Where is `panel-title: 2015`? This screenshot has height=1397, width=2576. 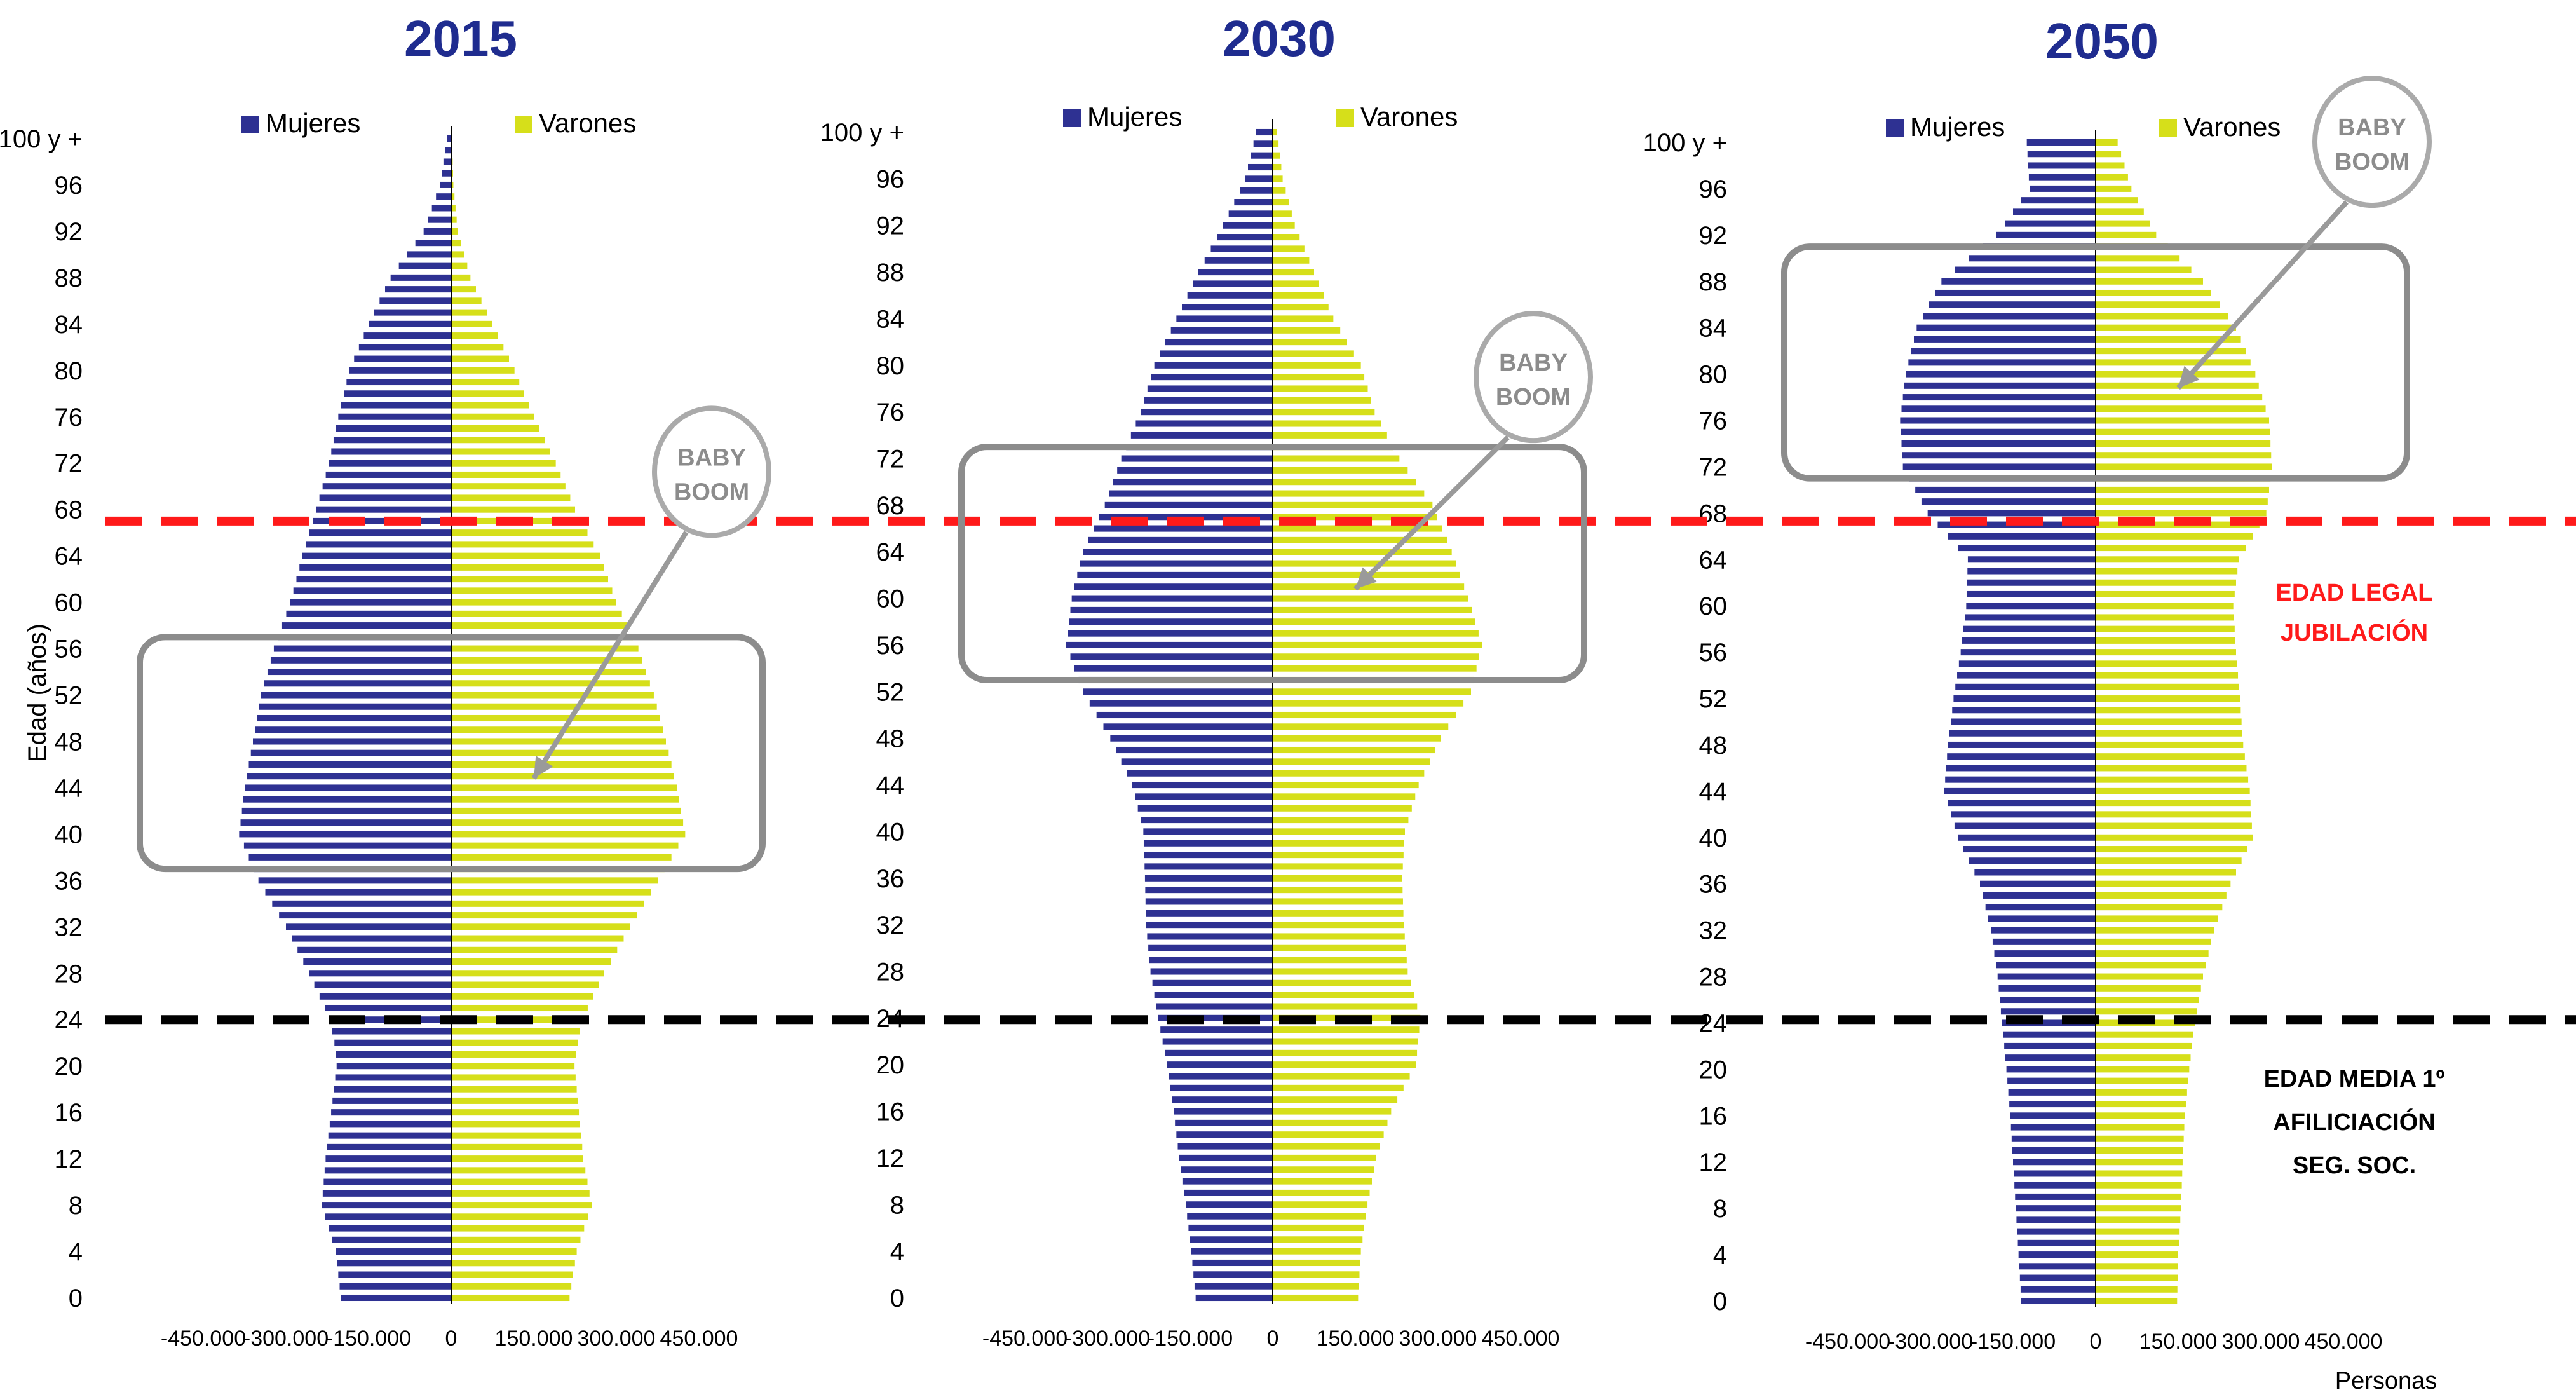 panel-title: 2015 is located at coordinates (460, 38).